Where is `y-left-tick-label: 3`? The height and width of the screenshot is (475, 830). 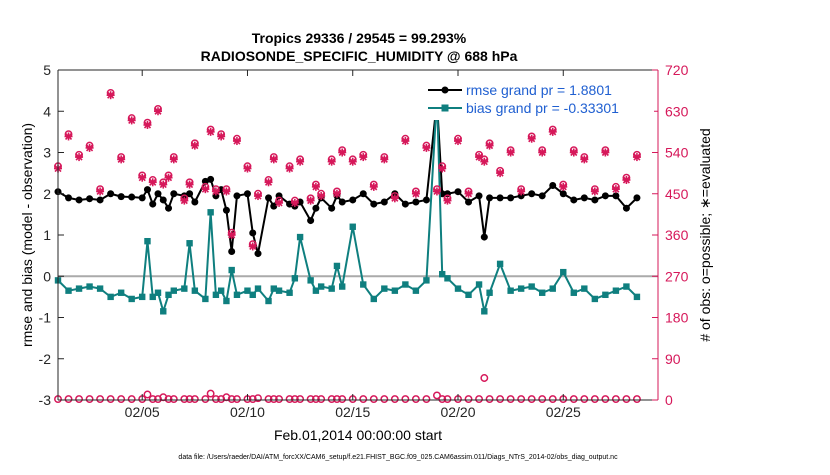
y-left-tick-label: 3 is located at coordinates (47, 153).